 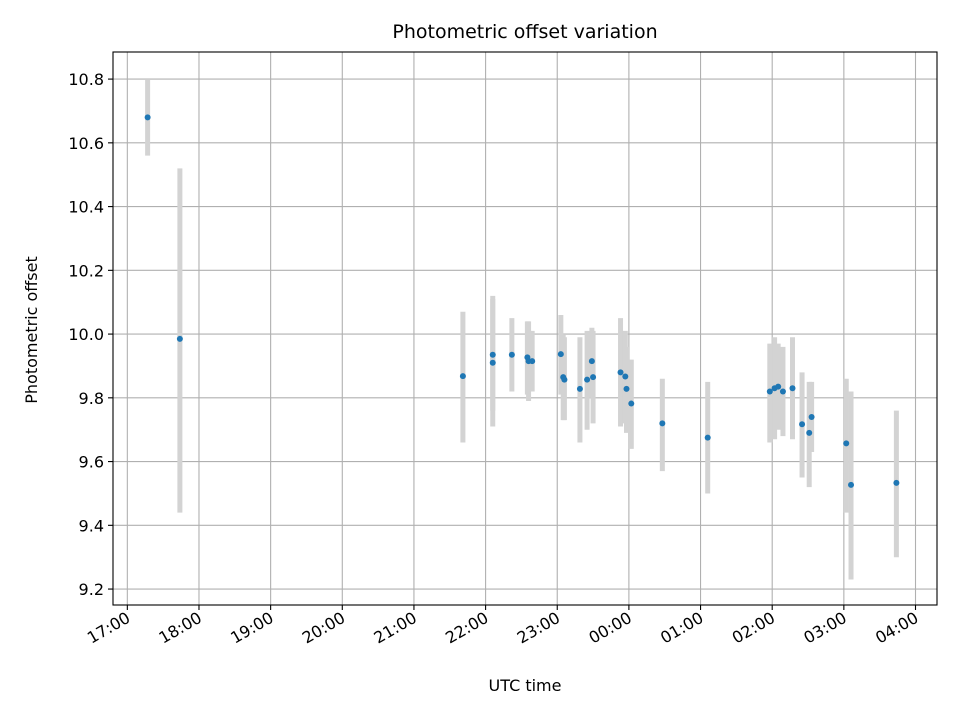 I want to click on y-tick-label: 9.6, so click(x=91, y=462).